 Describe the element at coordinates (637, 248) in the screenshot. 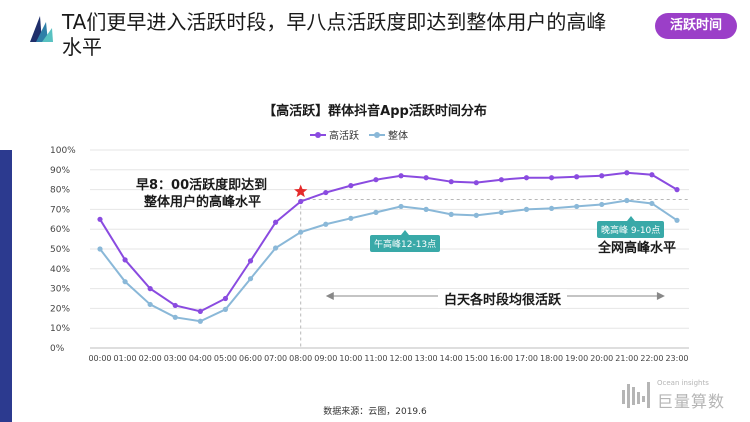

I see `annotation-overall-peak: 全网高峰水平` at that location.